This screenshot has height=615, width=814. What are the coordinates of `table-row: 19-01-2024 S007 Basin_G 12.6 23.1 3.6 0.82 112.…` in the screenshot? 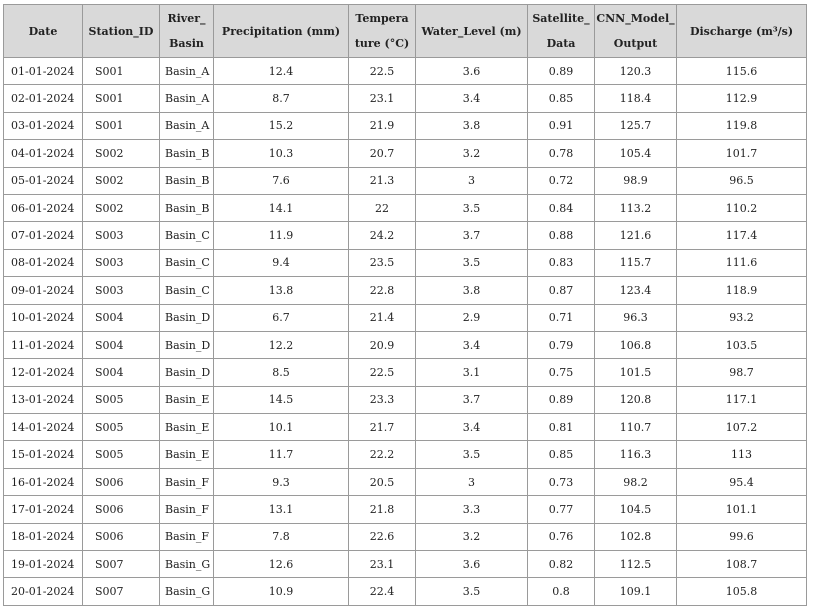 It's located at (405, 564).